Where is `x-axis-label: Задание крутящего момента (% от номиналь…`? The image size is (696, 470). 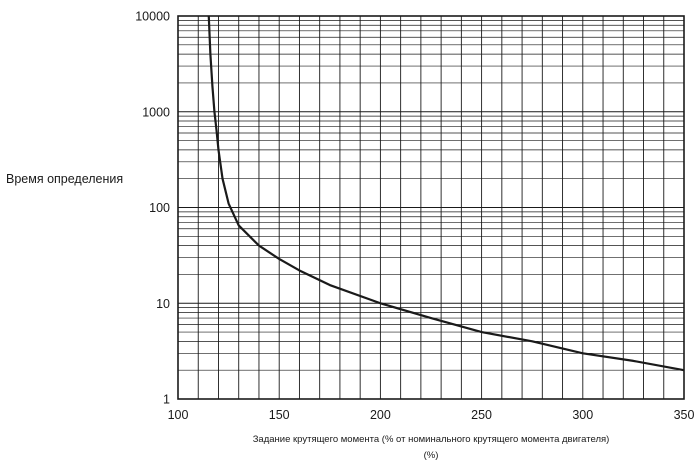 x-axis-label: Задание крутящего момента (% от номиналь… is located at coordinates (431, 448).